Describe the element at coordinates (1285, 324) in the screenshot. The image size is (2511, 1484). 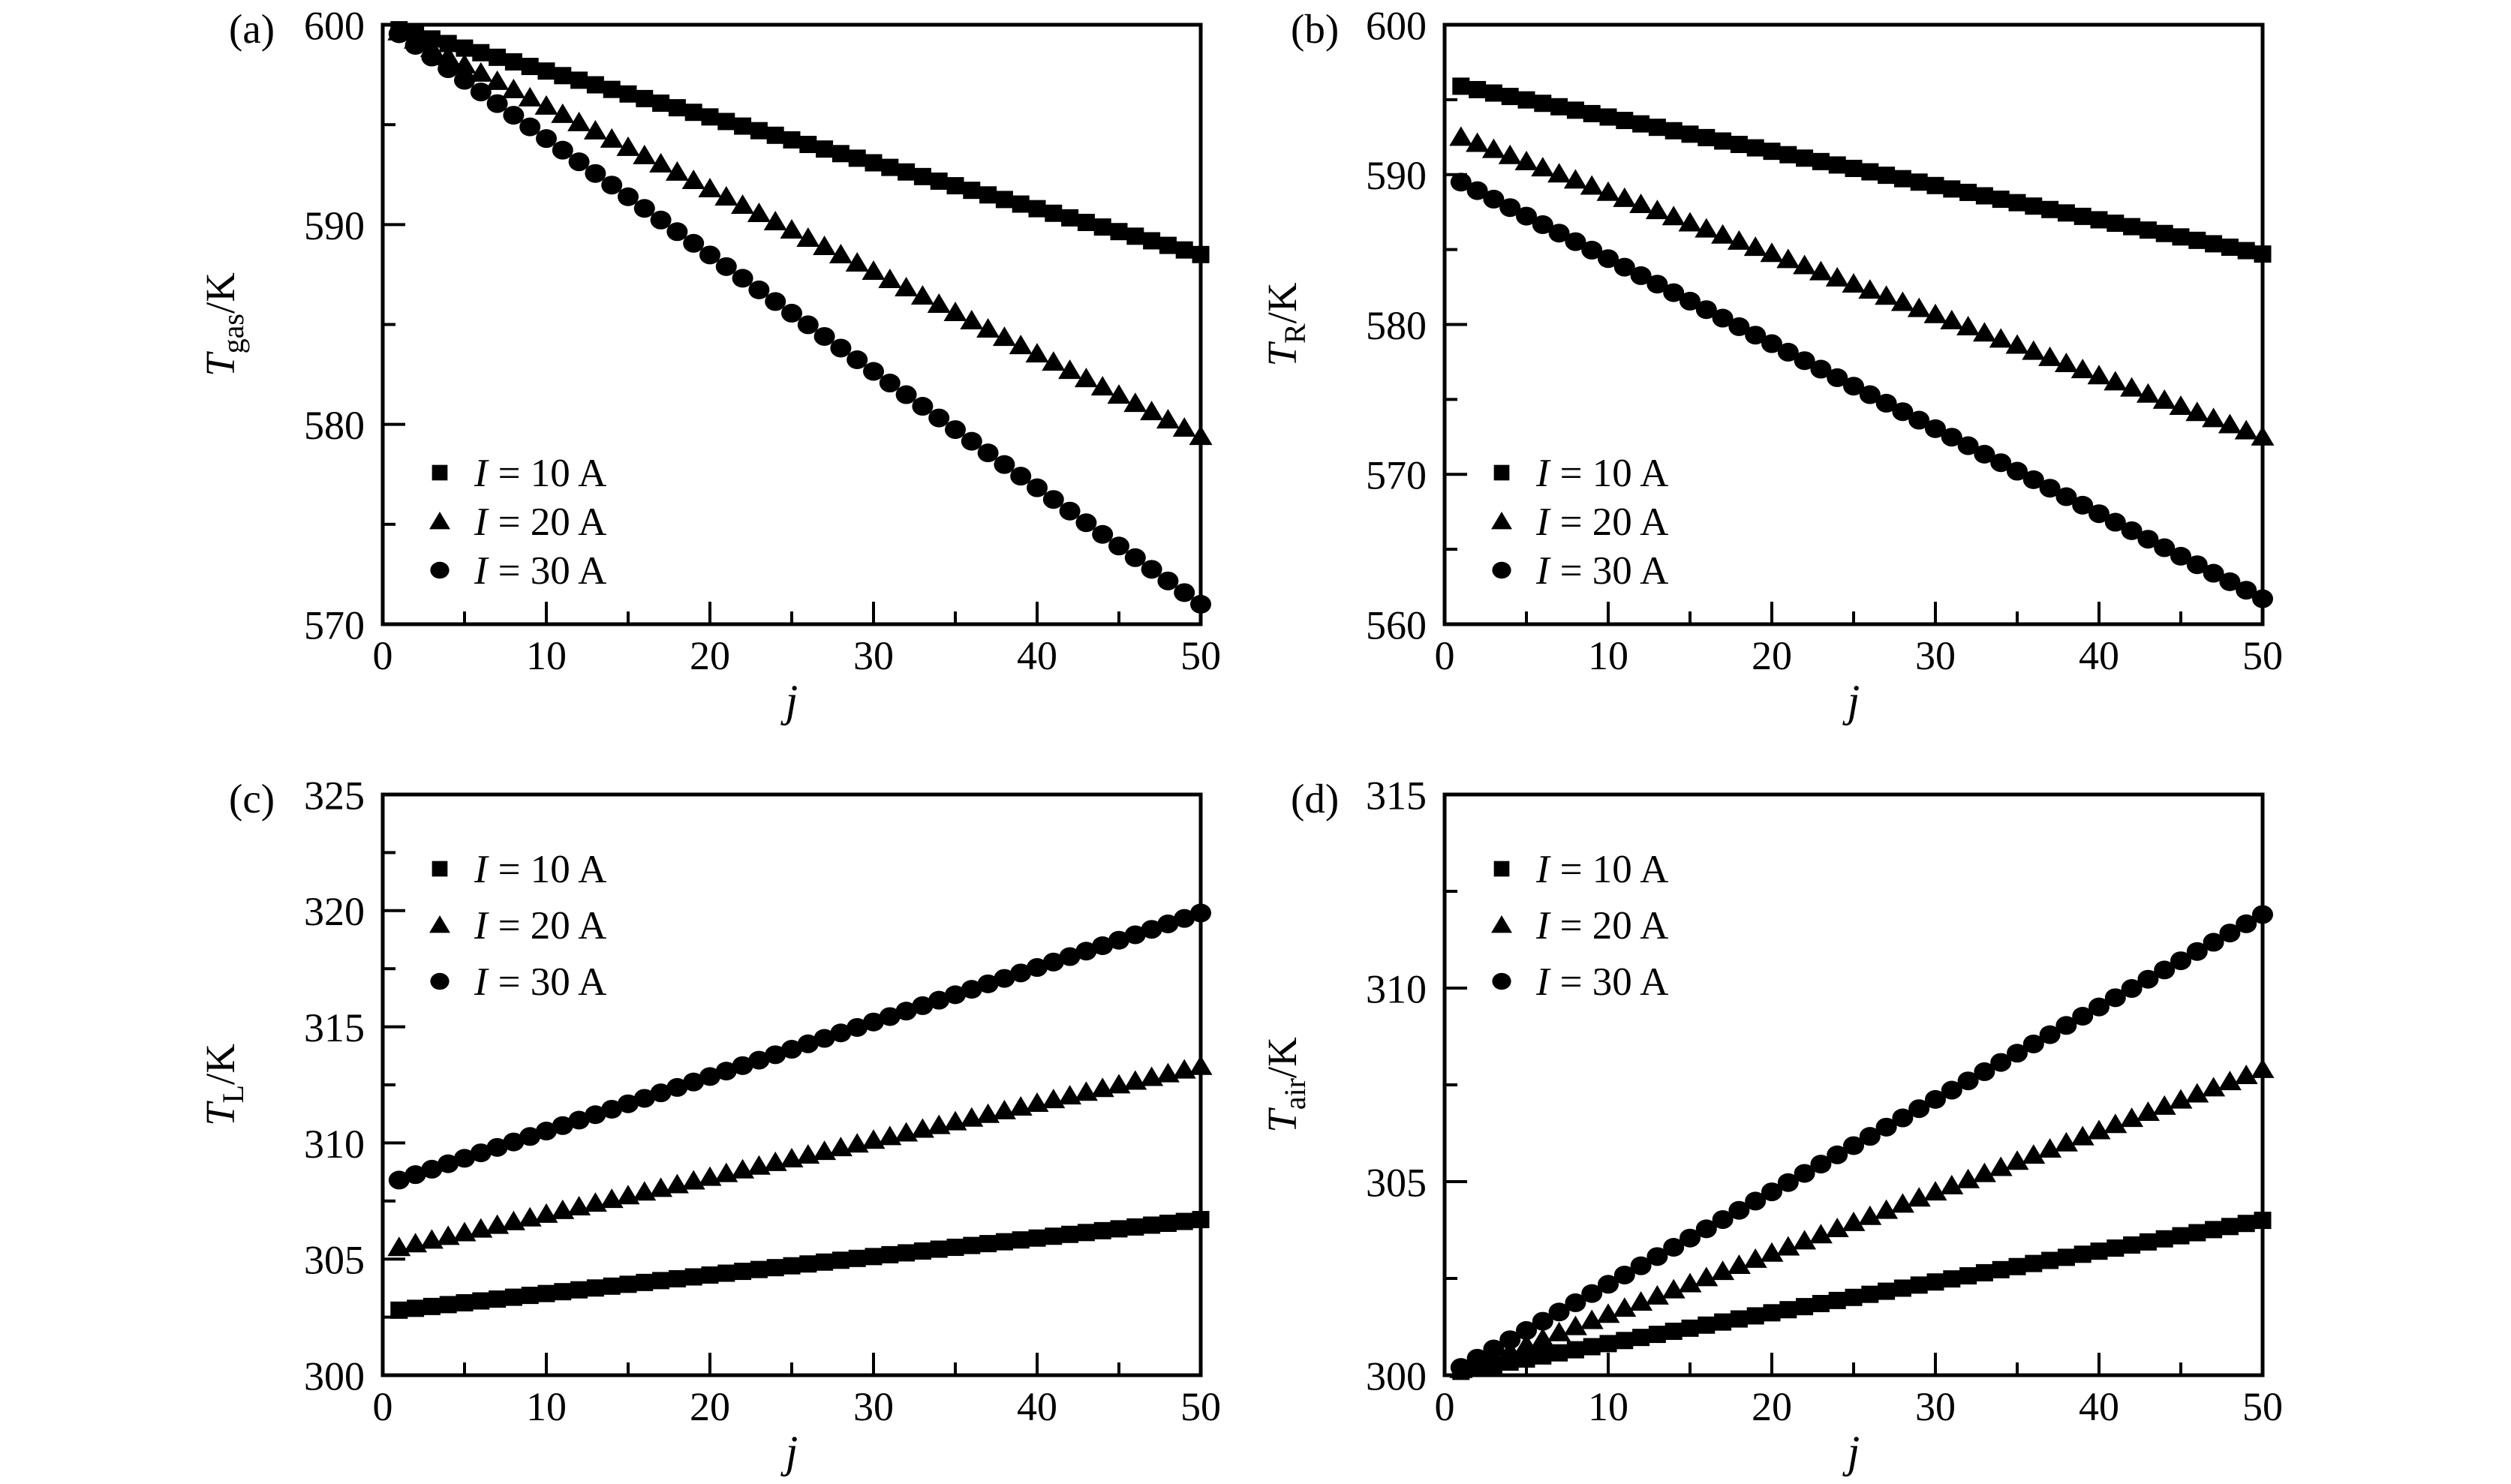
I see `y-axis-title: TR/K` at that location.